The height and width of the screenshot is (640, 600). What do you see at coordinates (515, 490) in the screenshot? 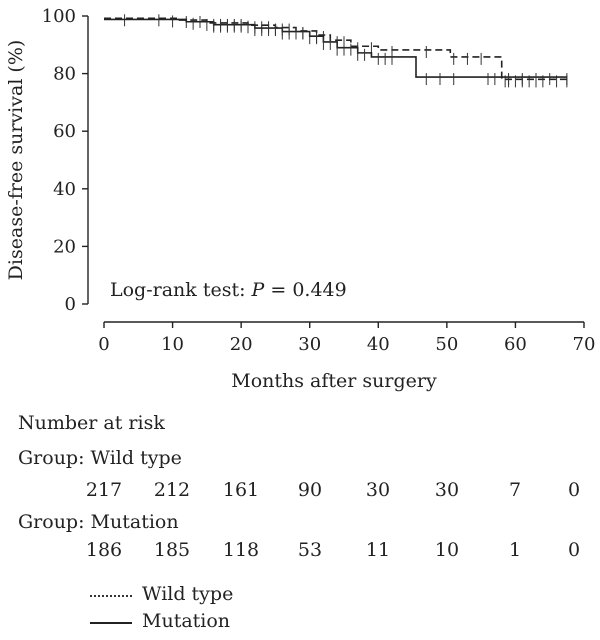
I see `risk-count: 7` at bounding box center [515, 490].